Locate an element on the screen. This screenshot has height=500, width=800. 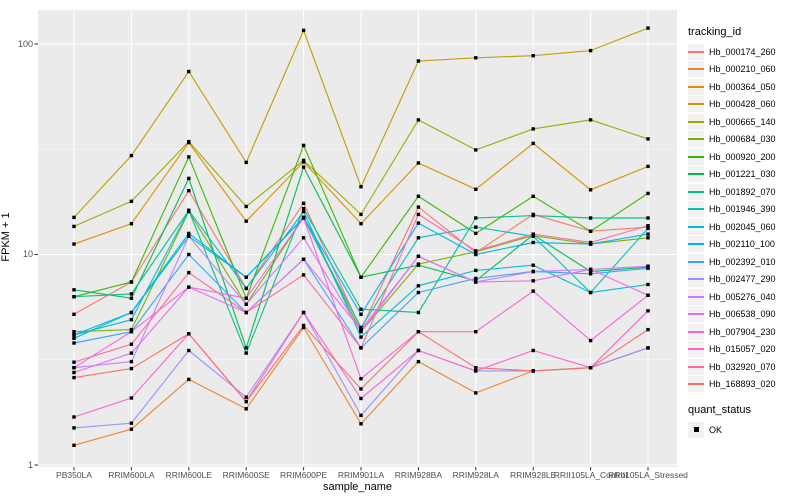
x-tick-label: RRIM600LA is located at coordinates (131, 475).